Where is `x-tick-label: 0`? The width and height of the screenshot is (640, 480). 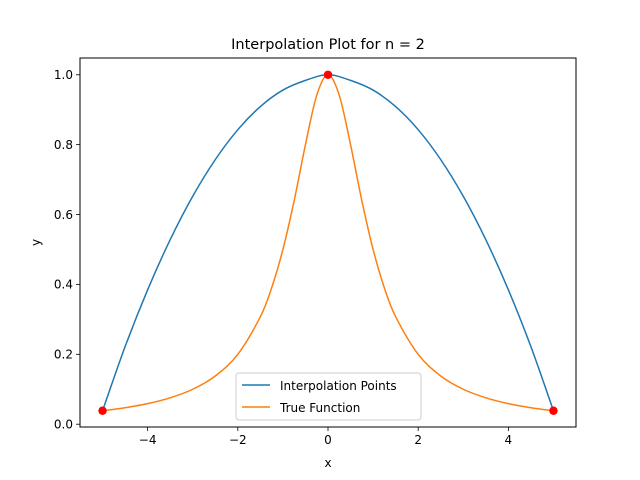 x-tick-label: 0 is located at coordinates (328, 440).